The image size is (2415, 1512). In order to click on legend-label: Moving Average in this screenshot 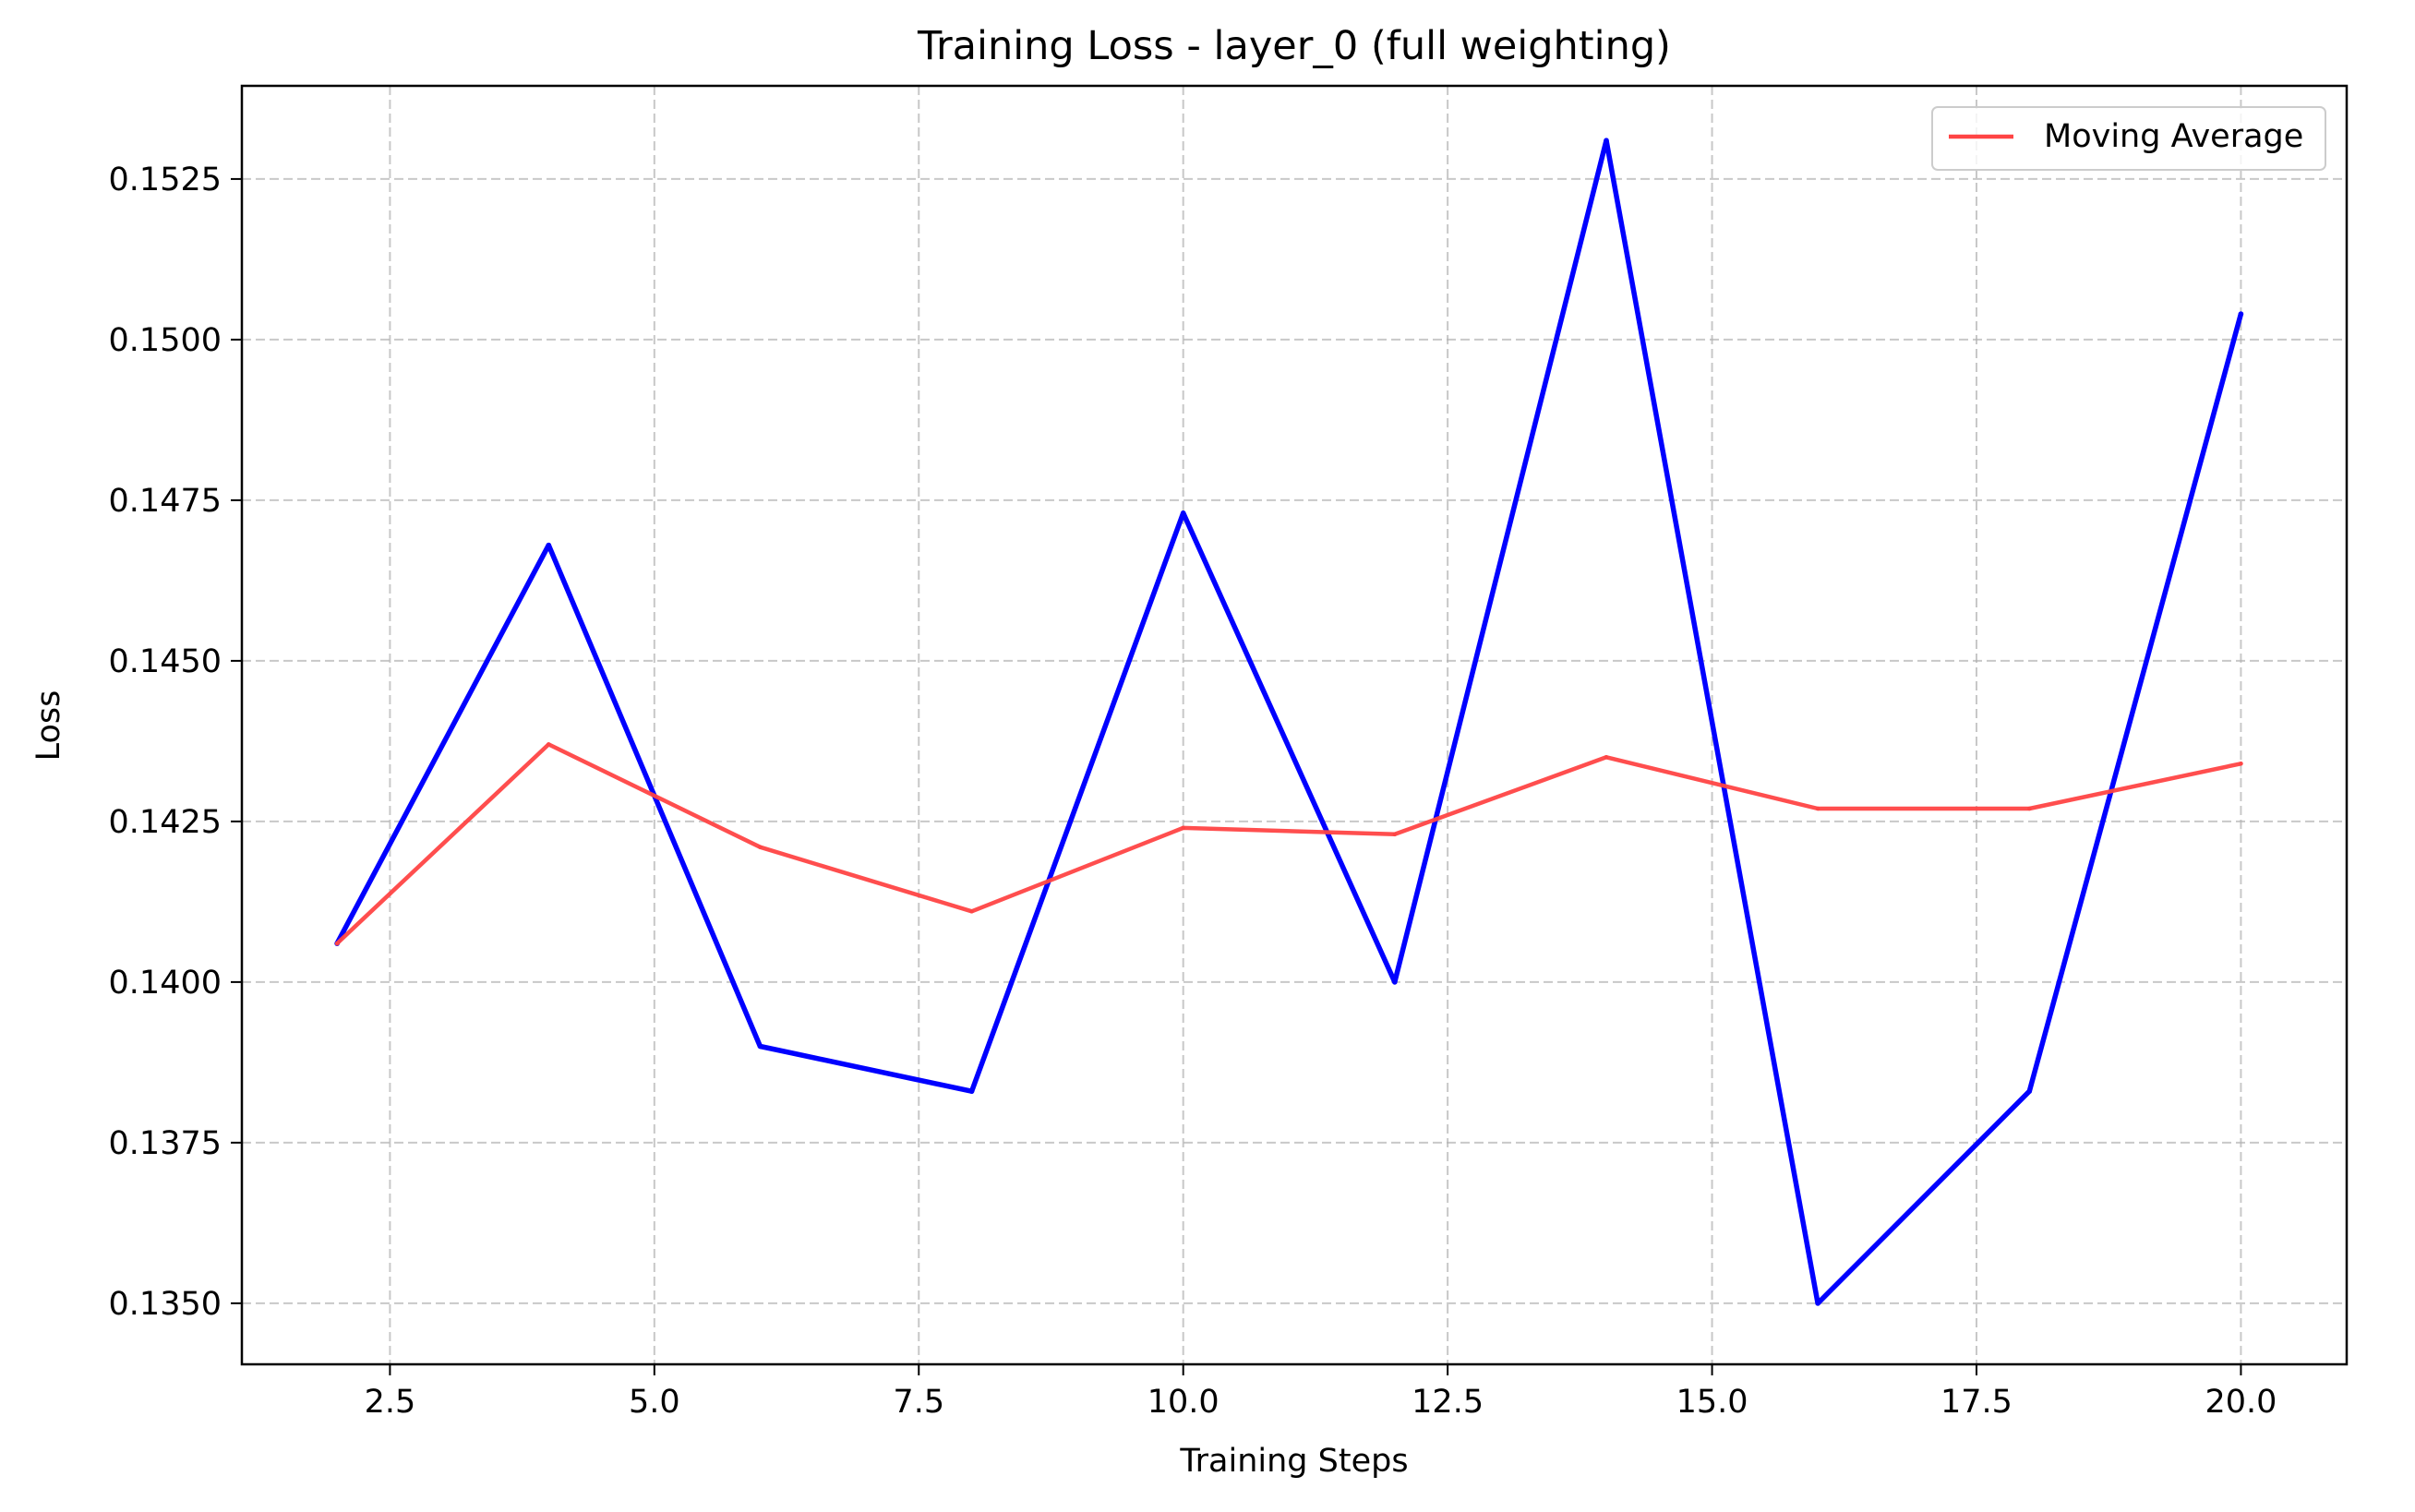, I will do `click(2173, 136)`.